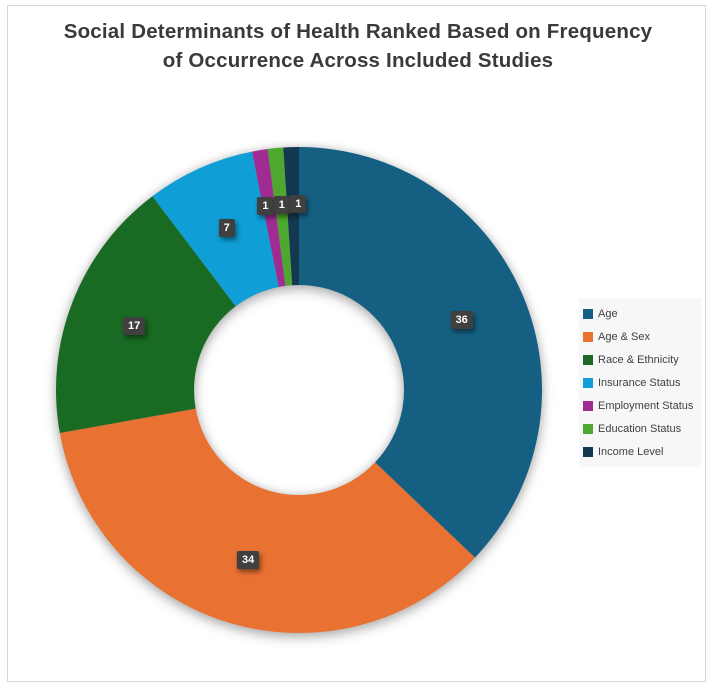 The height and width of the screenshot is (694, 717). What do you see at coordinates (624, 336) in the screenshot?
I see `legend-label: Age & Sex` at bounding box center [624, 336].